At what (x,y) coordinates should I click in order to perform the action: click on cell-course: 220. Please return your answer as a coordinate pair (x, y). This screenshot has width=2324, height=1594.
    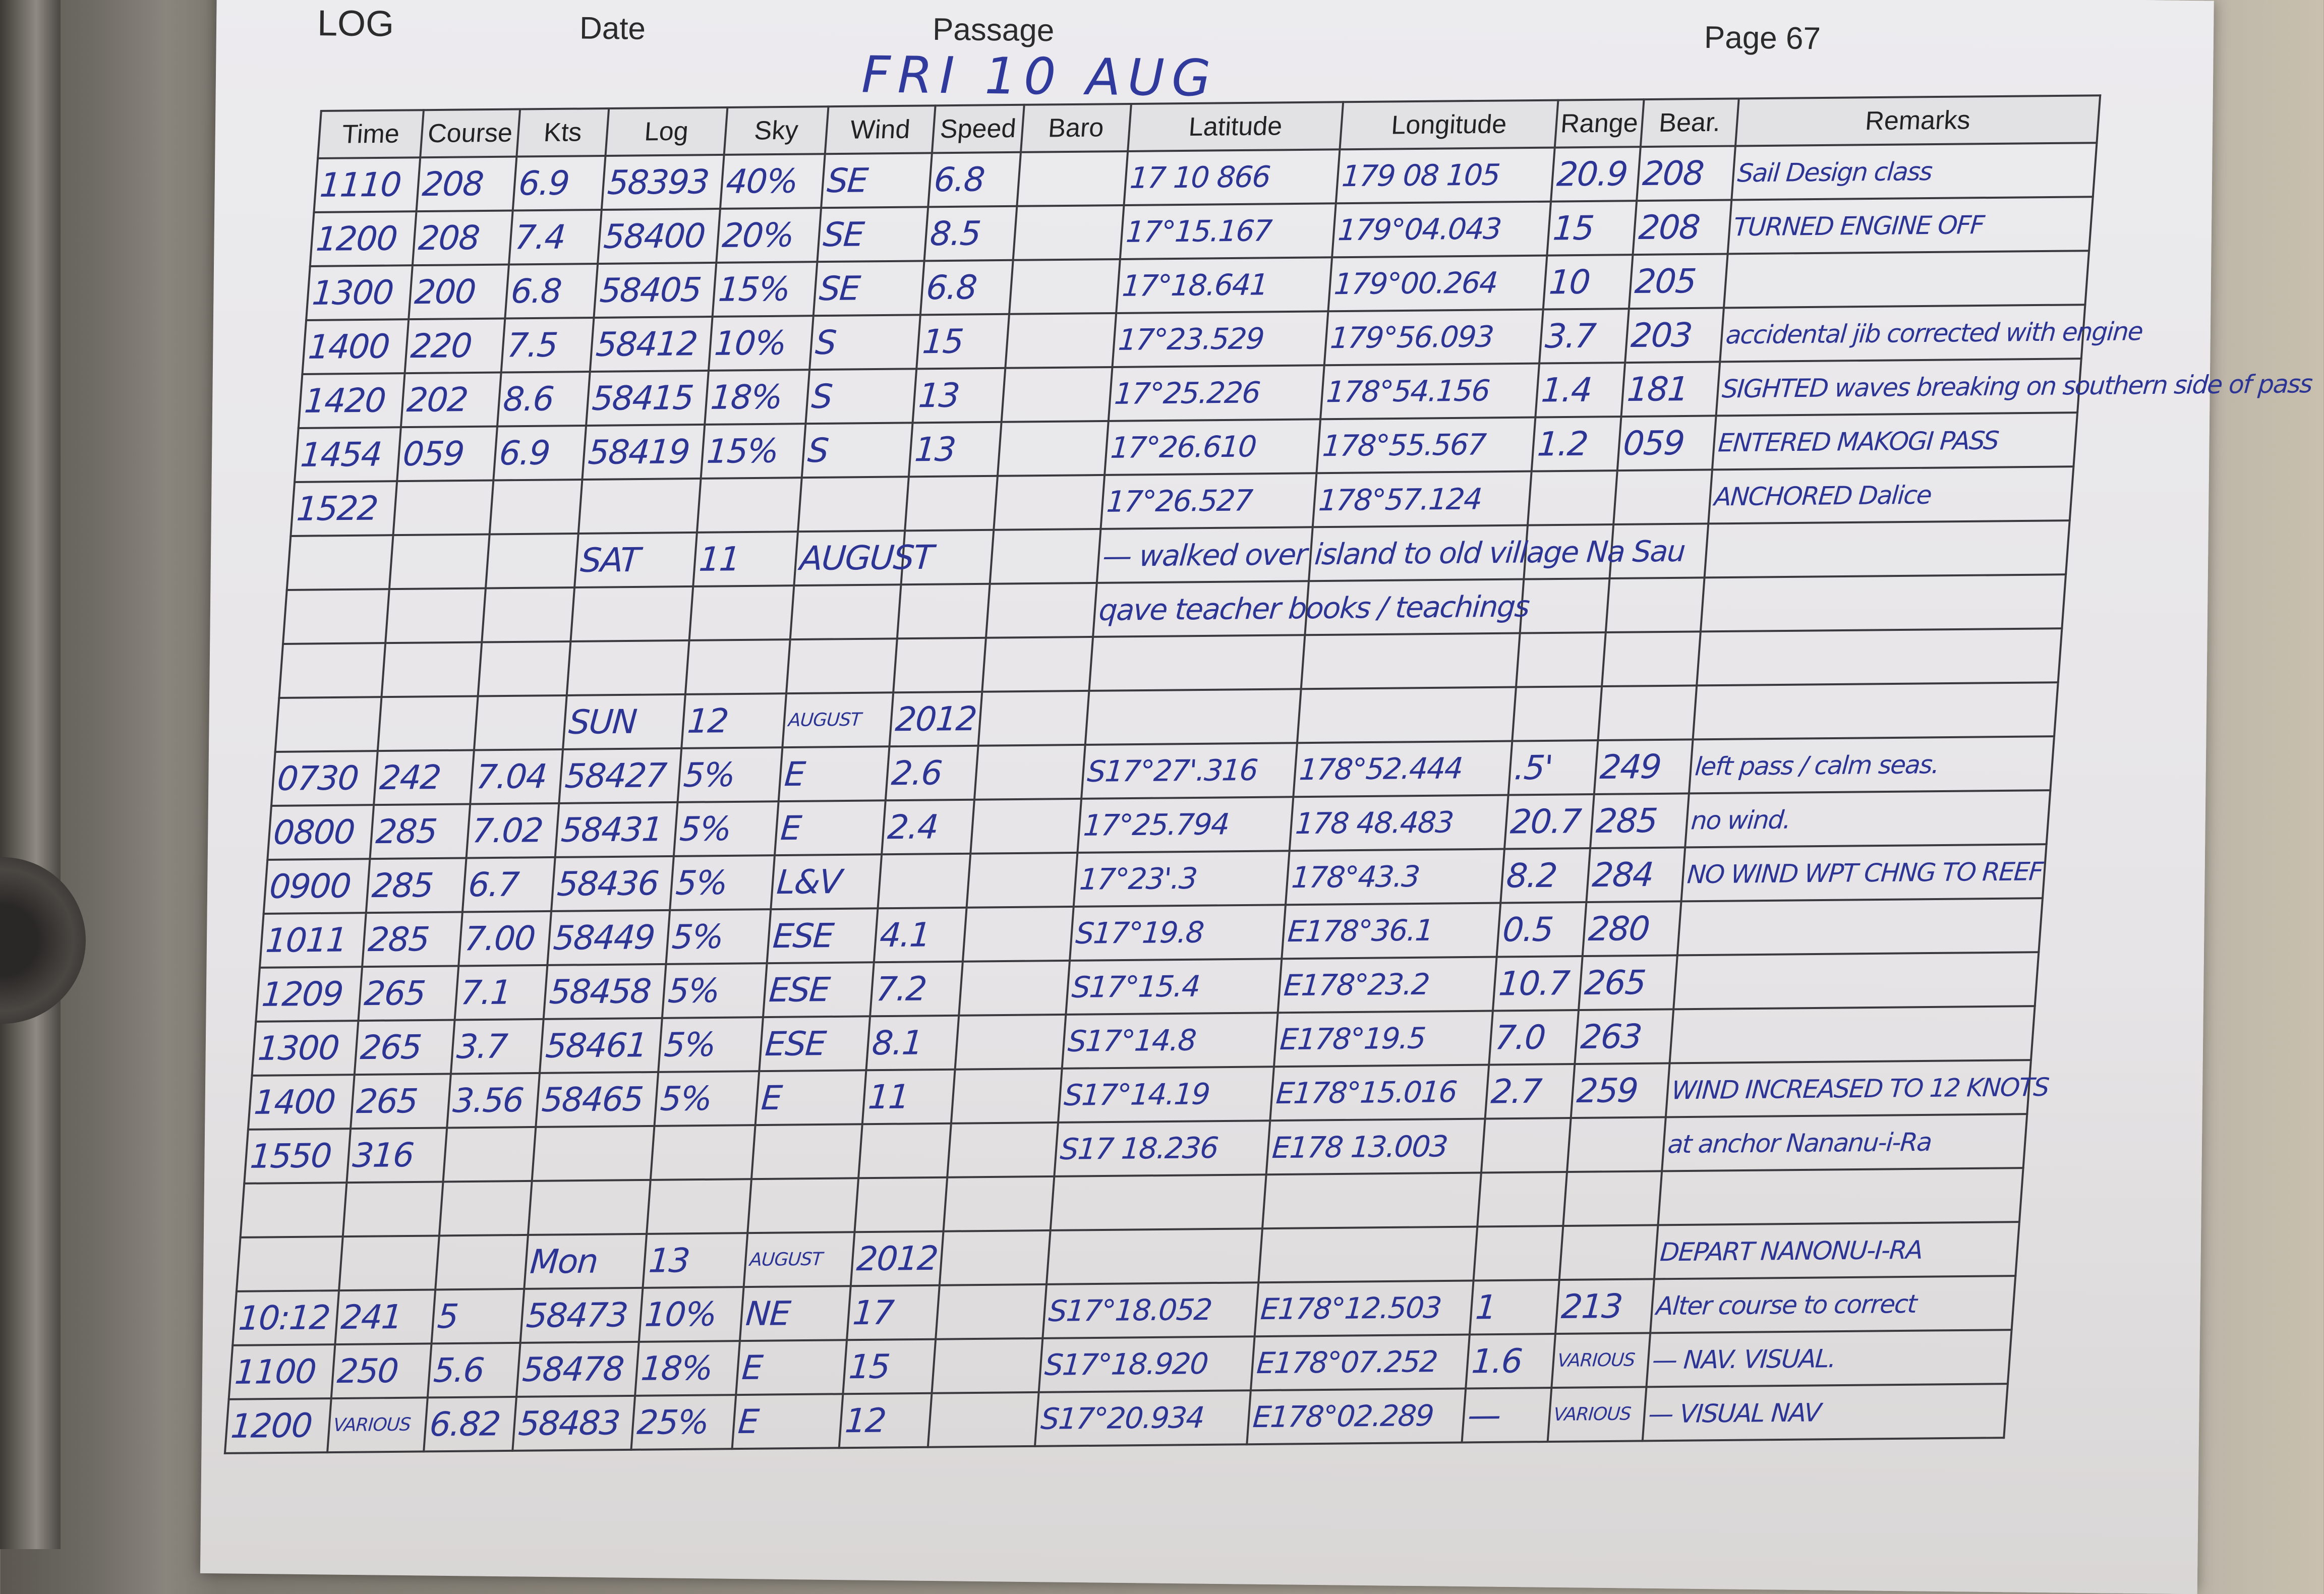
    Looking at the image, I should click on (454, 346).